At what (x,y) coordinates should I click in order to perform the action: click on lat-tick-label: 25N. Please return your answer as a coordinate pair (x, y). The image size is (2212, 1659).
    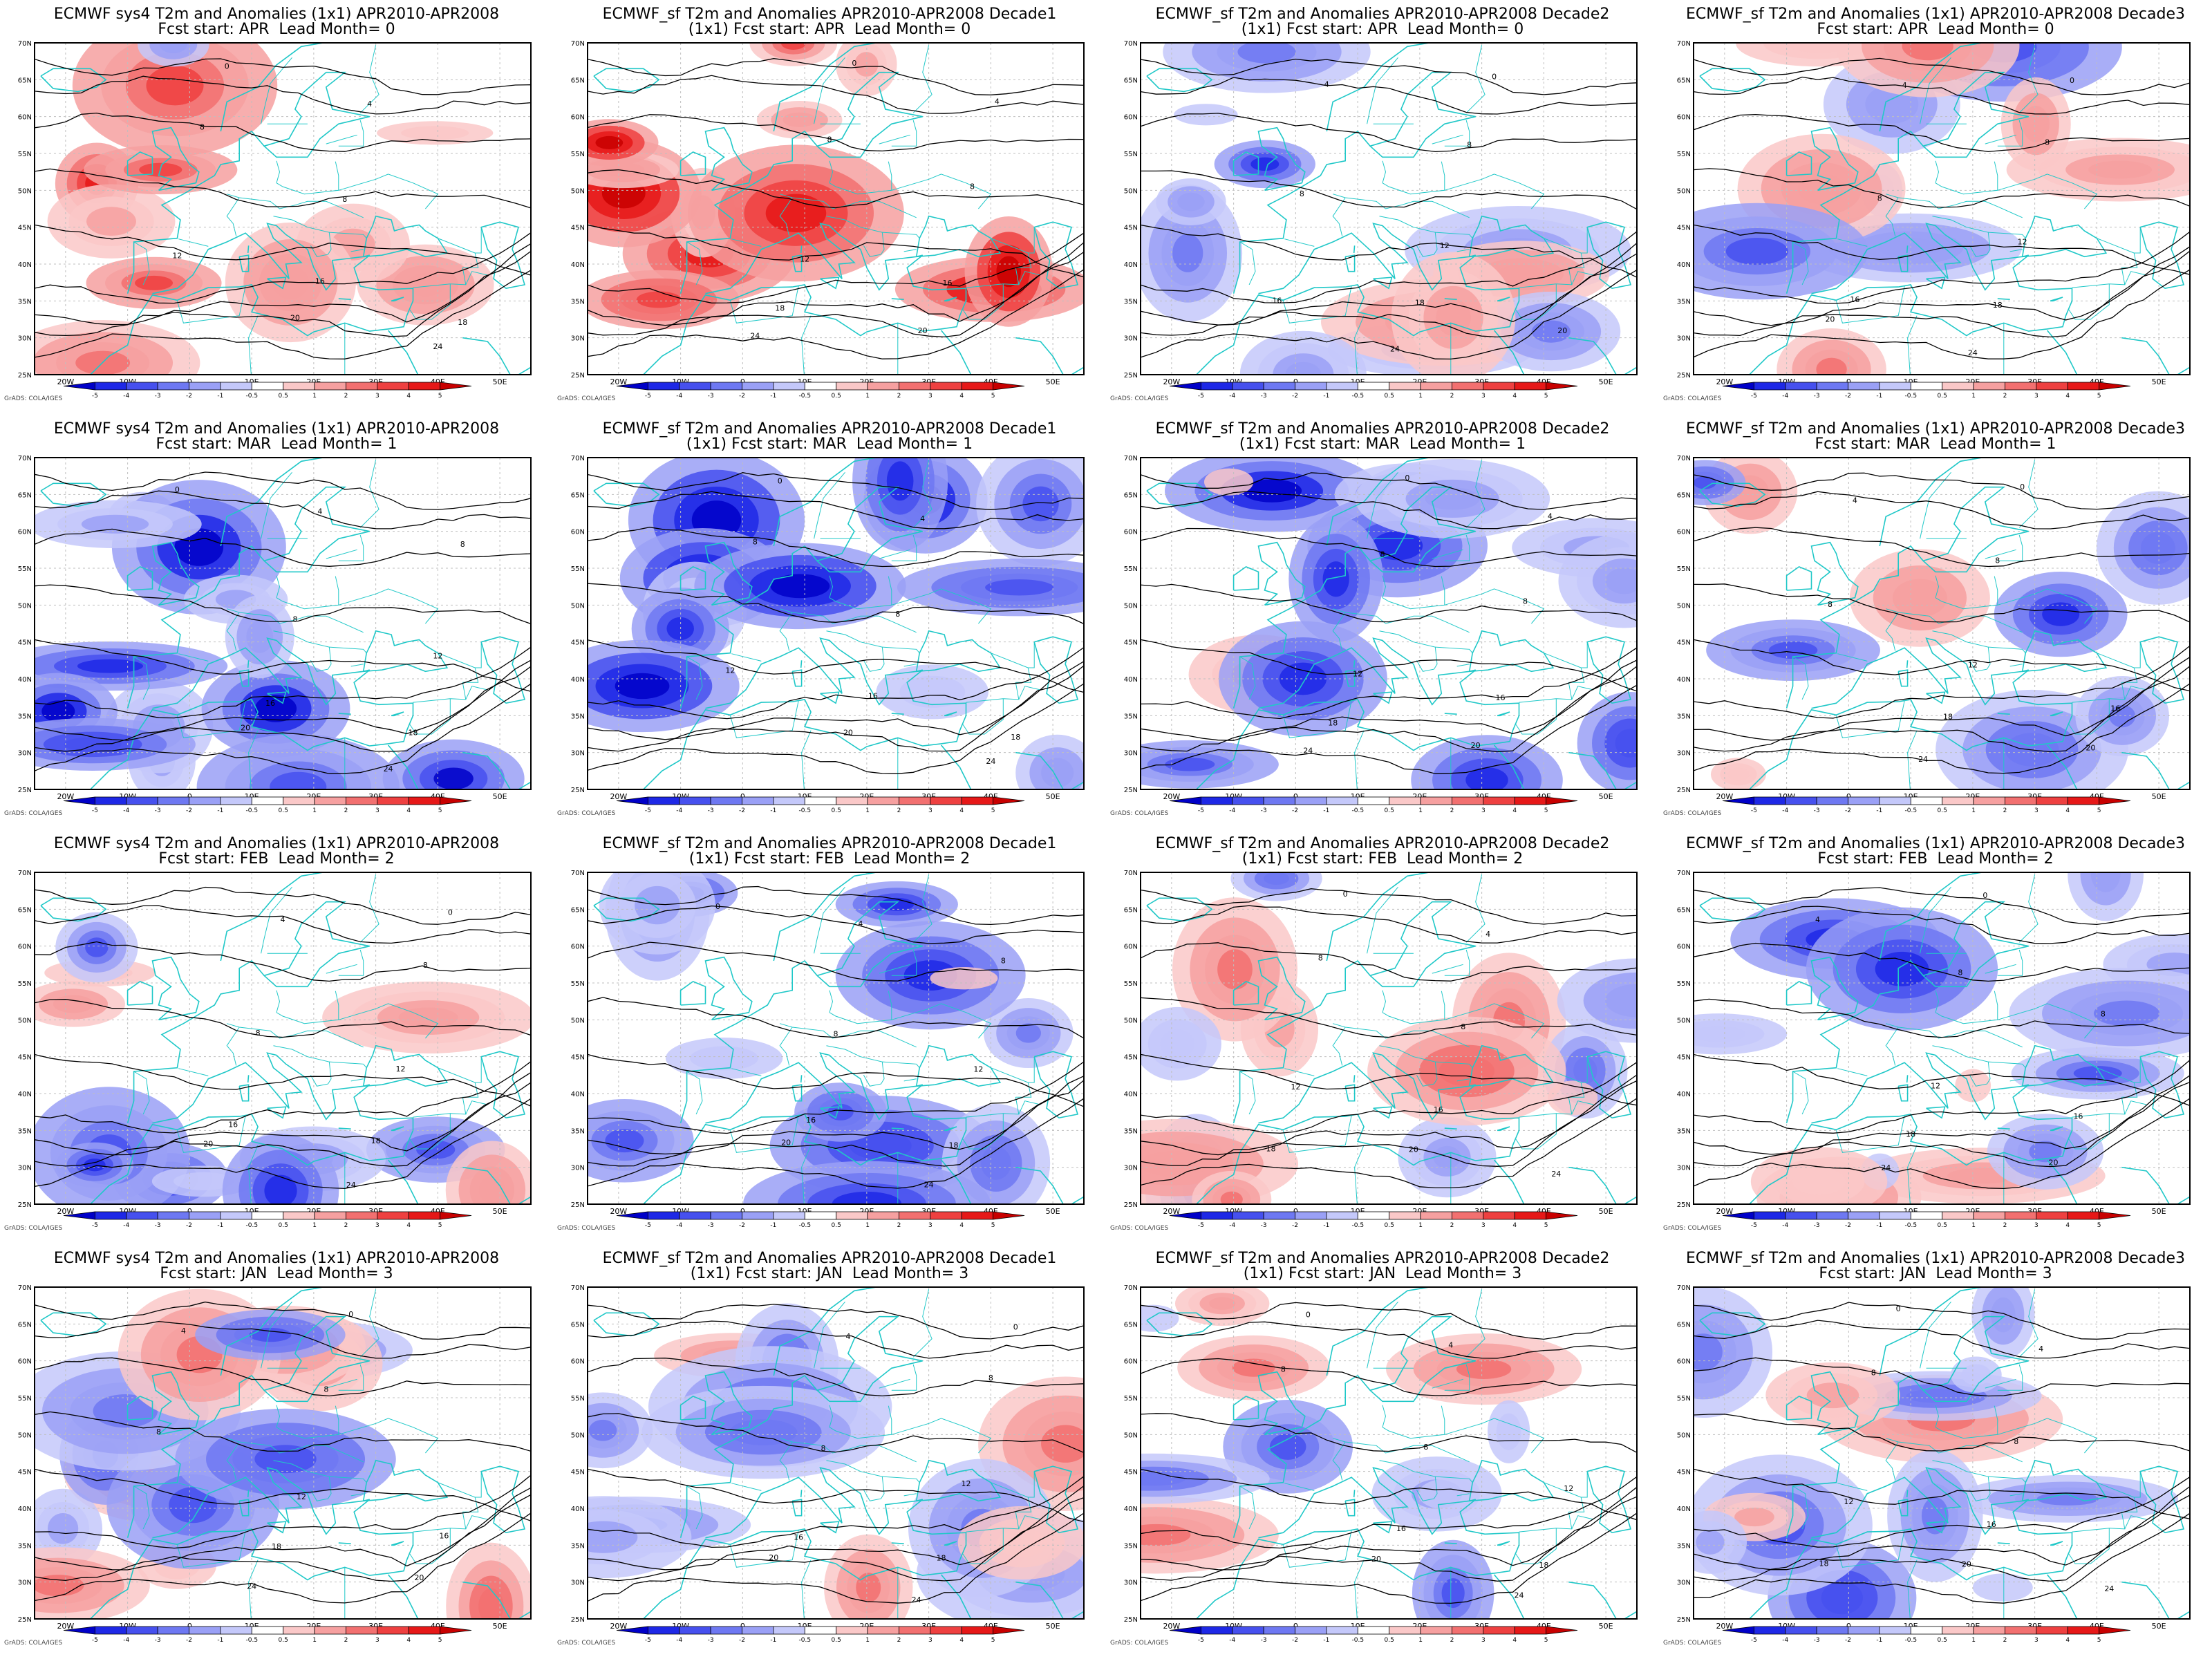
    Looking at the image, I should click on (1684, 791).